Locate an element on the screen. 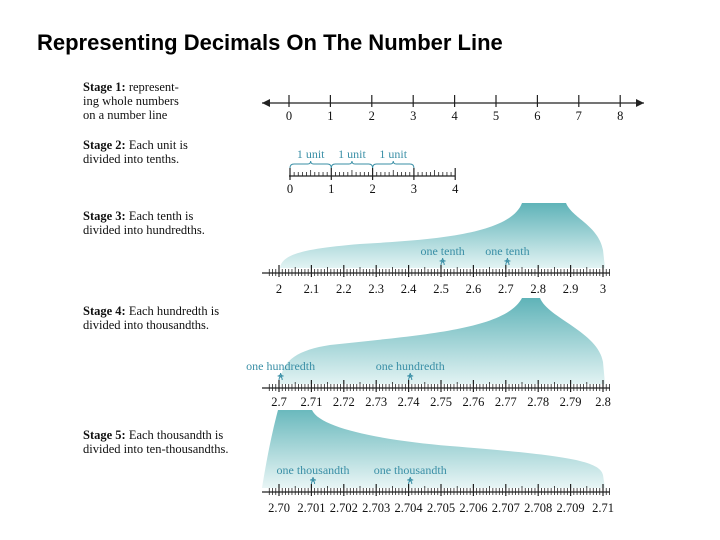  tick-label: 2.703 is located at coordinates (376, 508).